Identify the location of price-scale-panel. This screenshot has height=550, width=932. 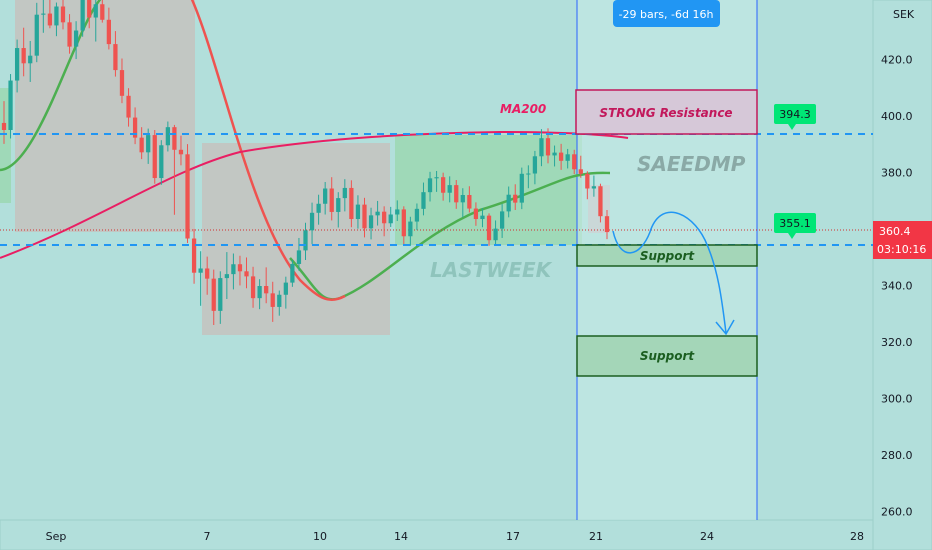
(902, 275).